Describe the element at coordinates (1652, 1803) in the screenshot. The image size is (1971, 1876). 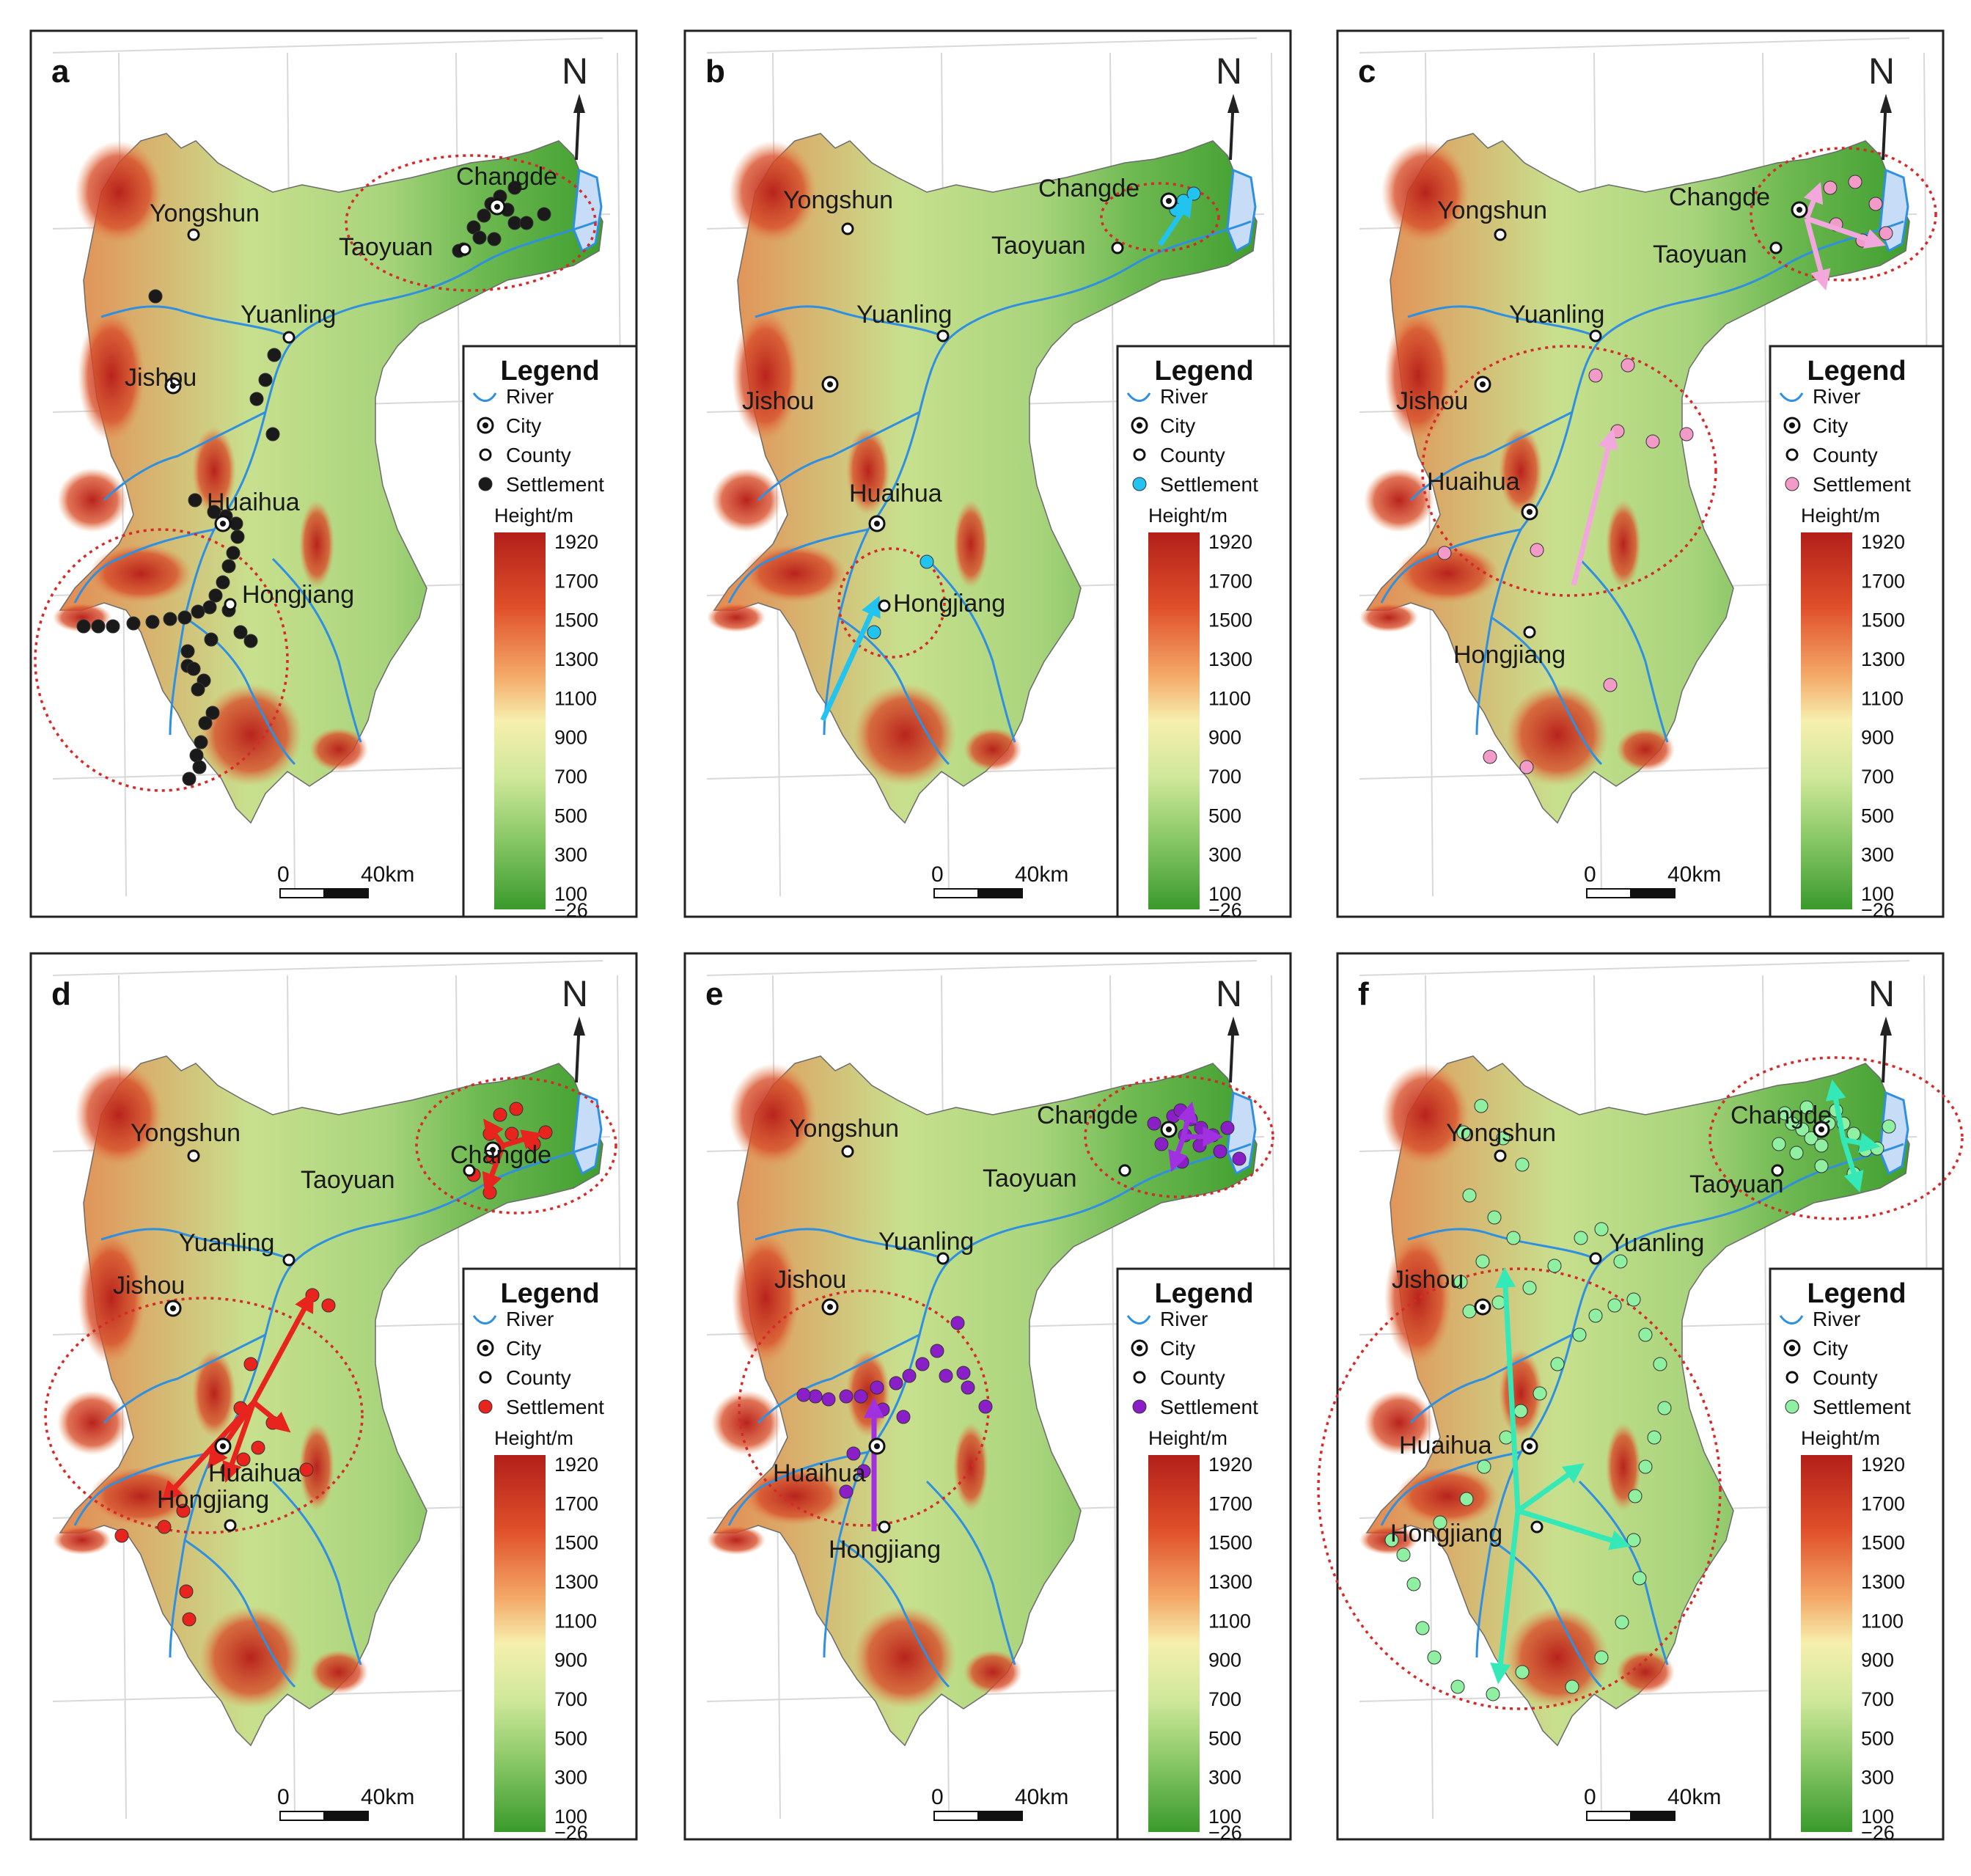
I see `scale-bar: 0 40km` at that location.